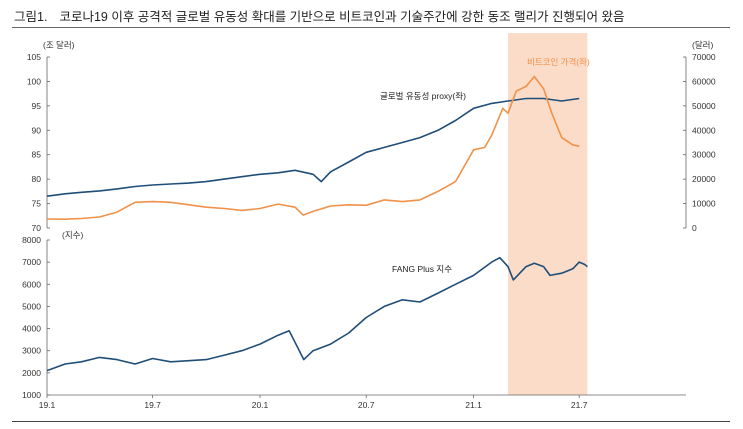  Describe the element at coordinates (31, 17) in the screenshot. I see `figure-number: 그림1.` at that location.